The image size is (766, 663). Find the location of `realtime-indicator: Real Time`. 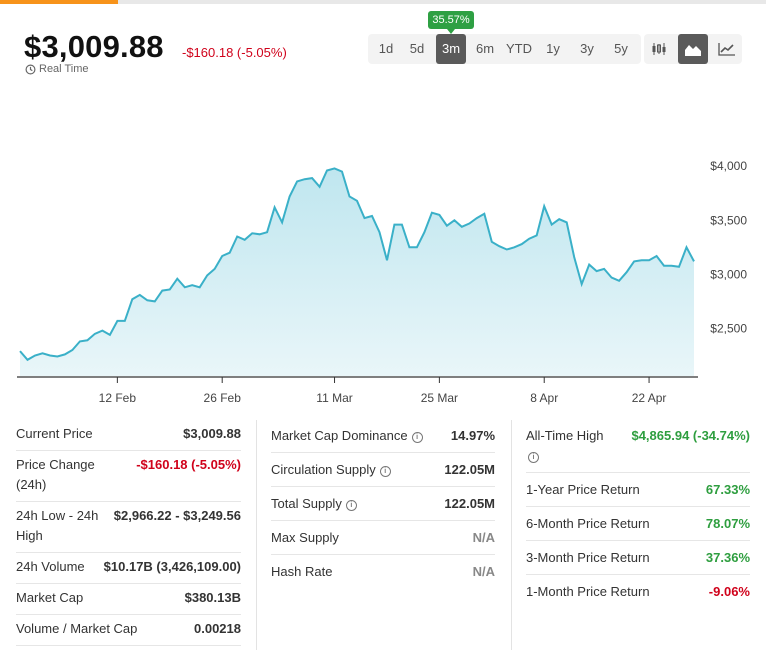

realtime-indicator: Real Time is located at coordinates (57, 69).